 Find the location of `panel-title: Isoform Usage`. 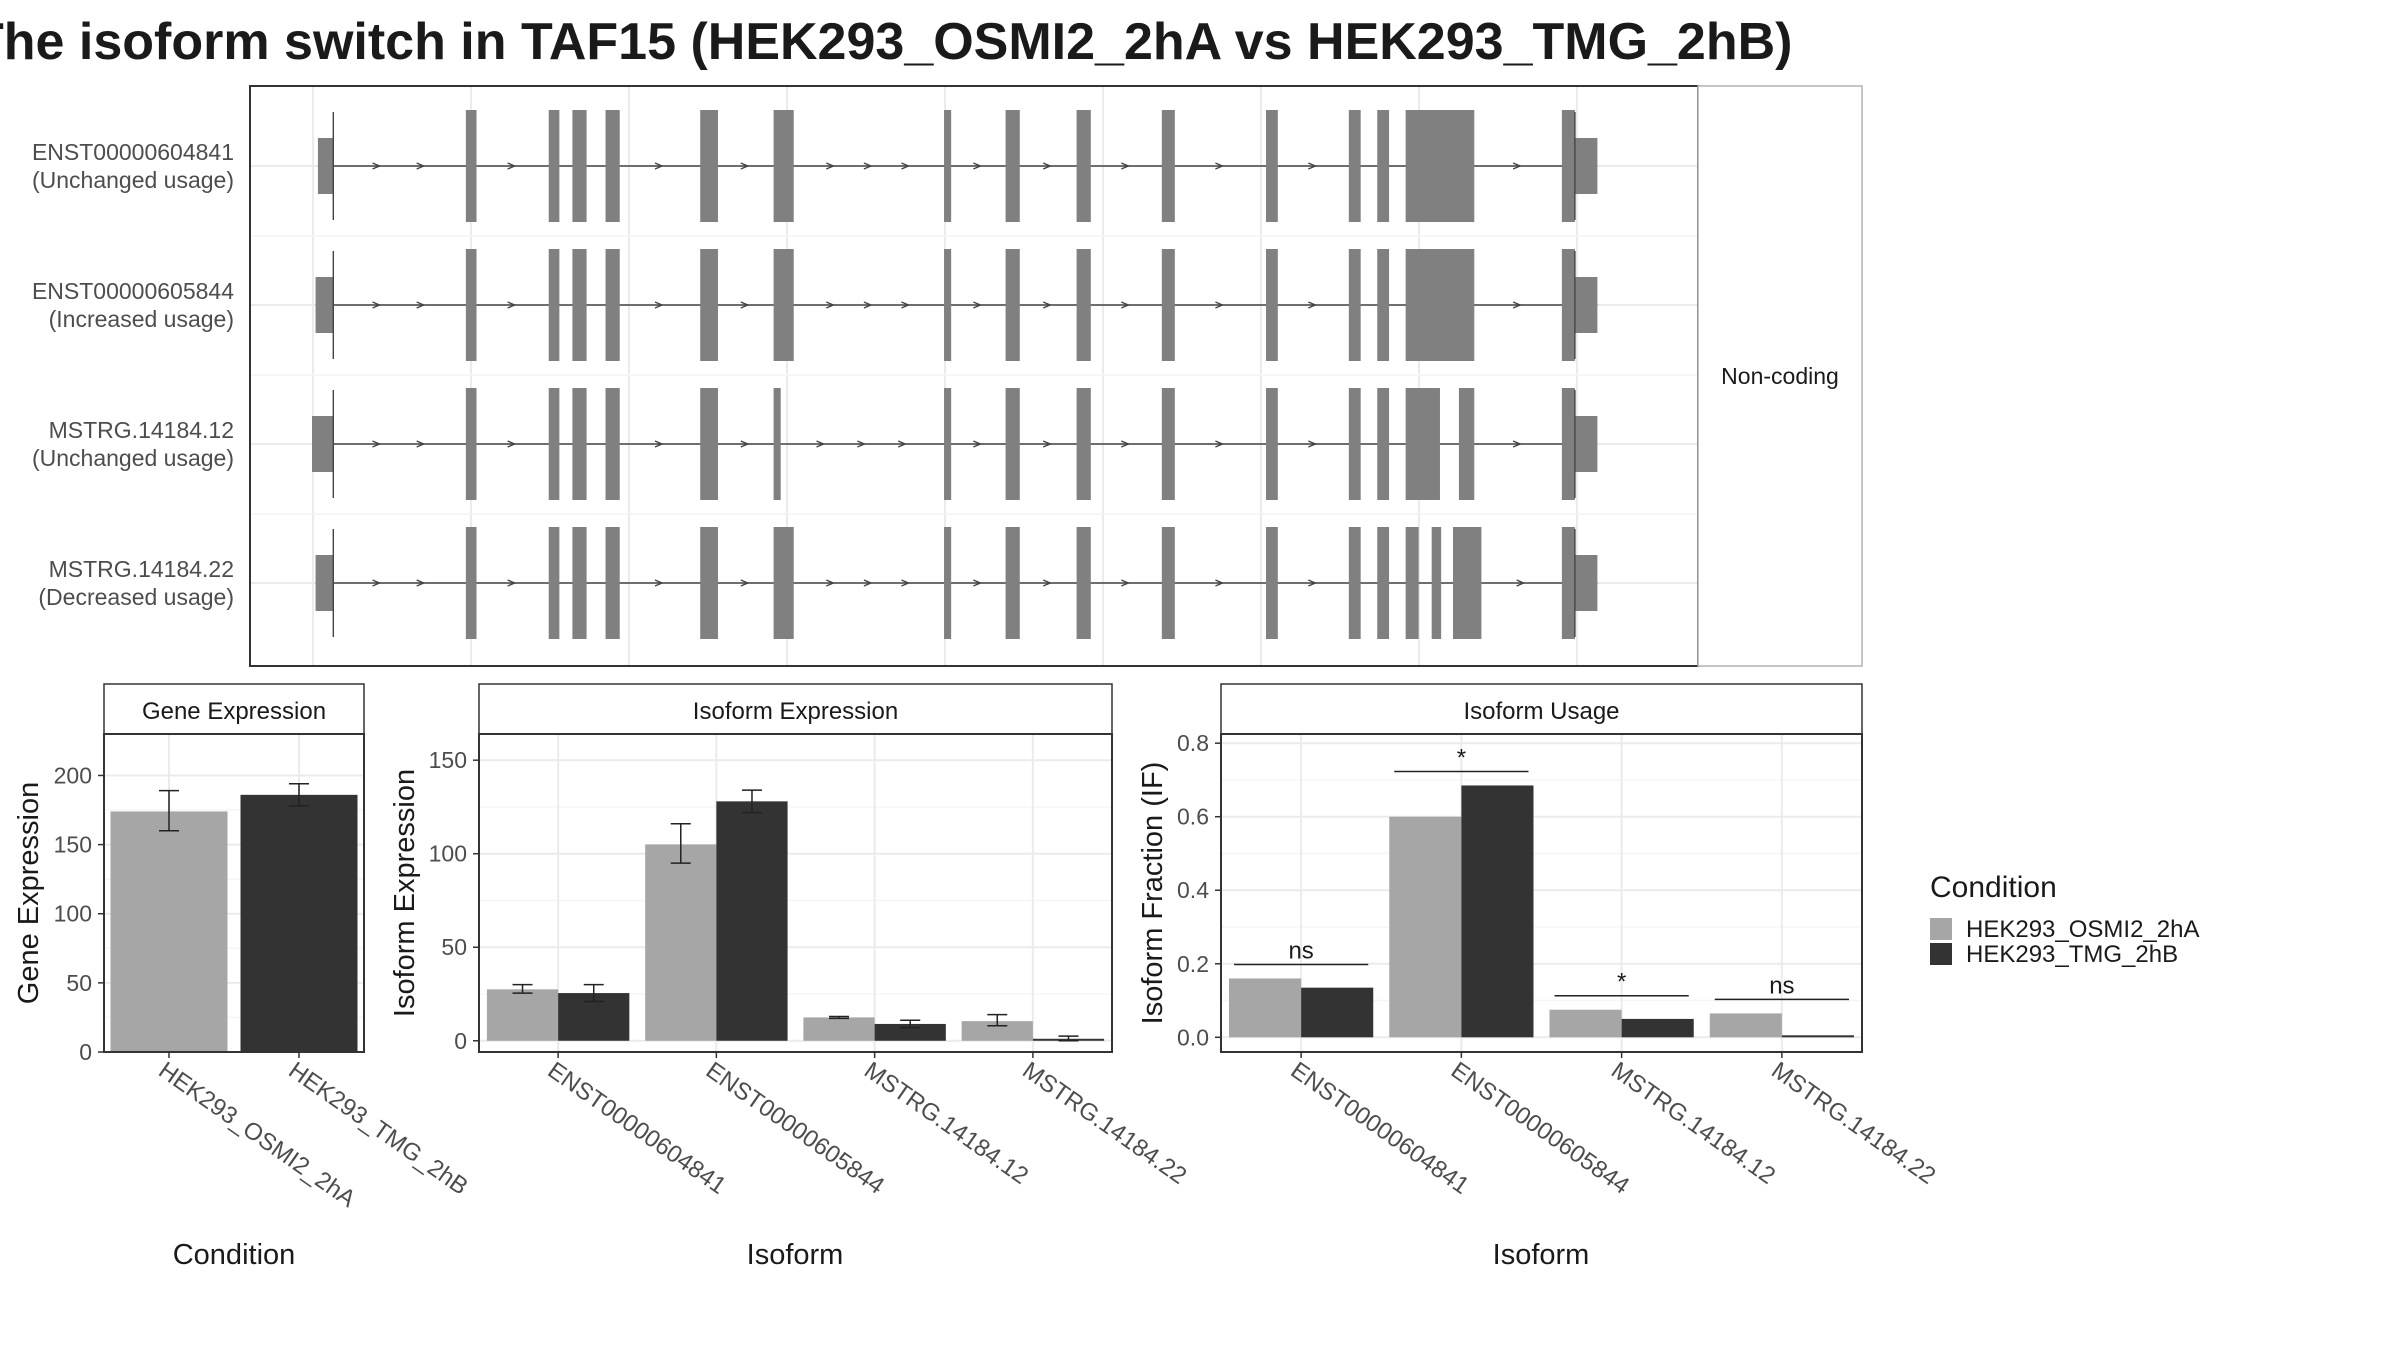

panel-title: Isoform Usage is located at coordinates (1541, 711).